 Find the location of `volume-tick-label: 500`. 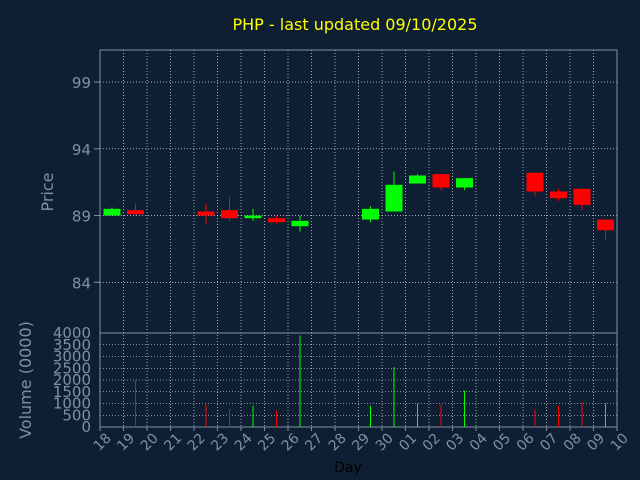

volume-tick-label: 500 is located at coordinates (76, 415).